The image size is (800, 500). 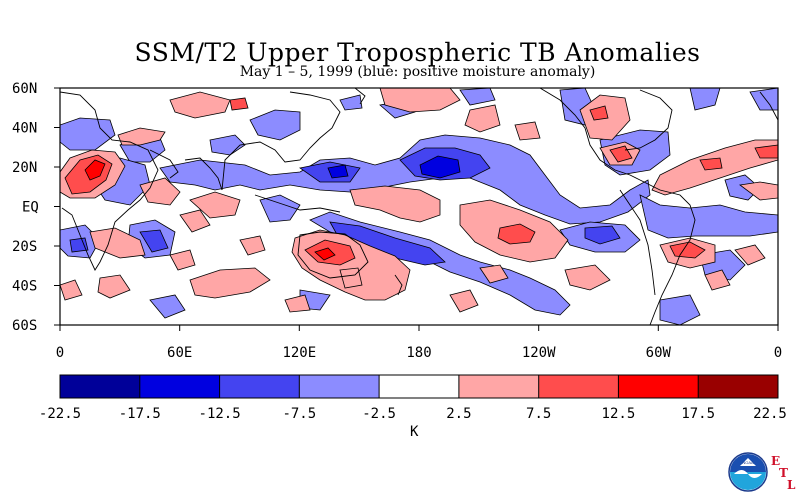 What do you see at coordinates (299, 353) in the screenshot?
I see `lon-label: 120E` at bounding box center [299, 353].